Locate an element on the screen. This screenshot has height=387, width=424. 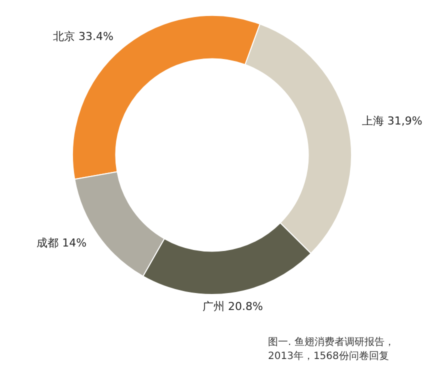
slice-label: 北京 33.4% is located at coordinates (83, 37).